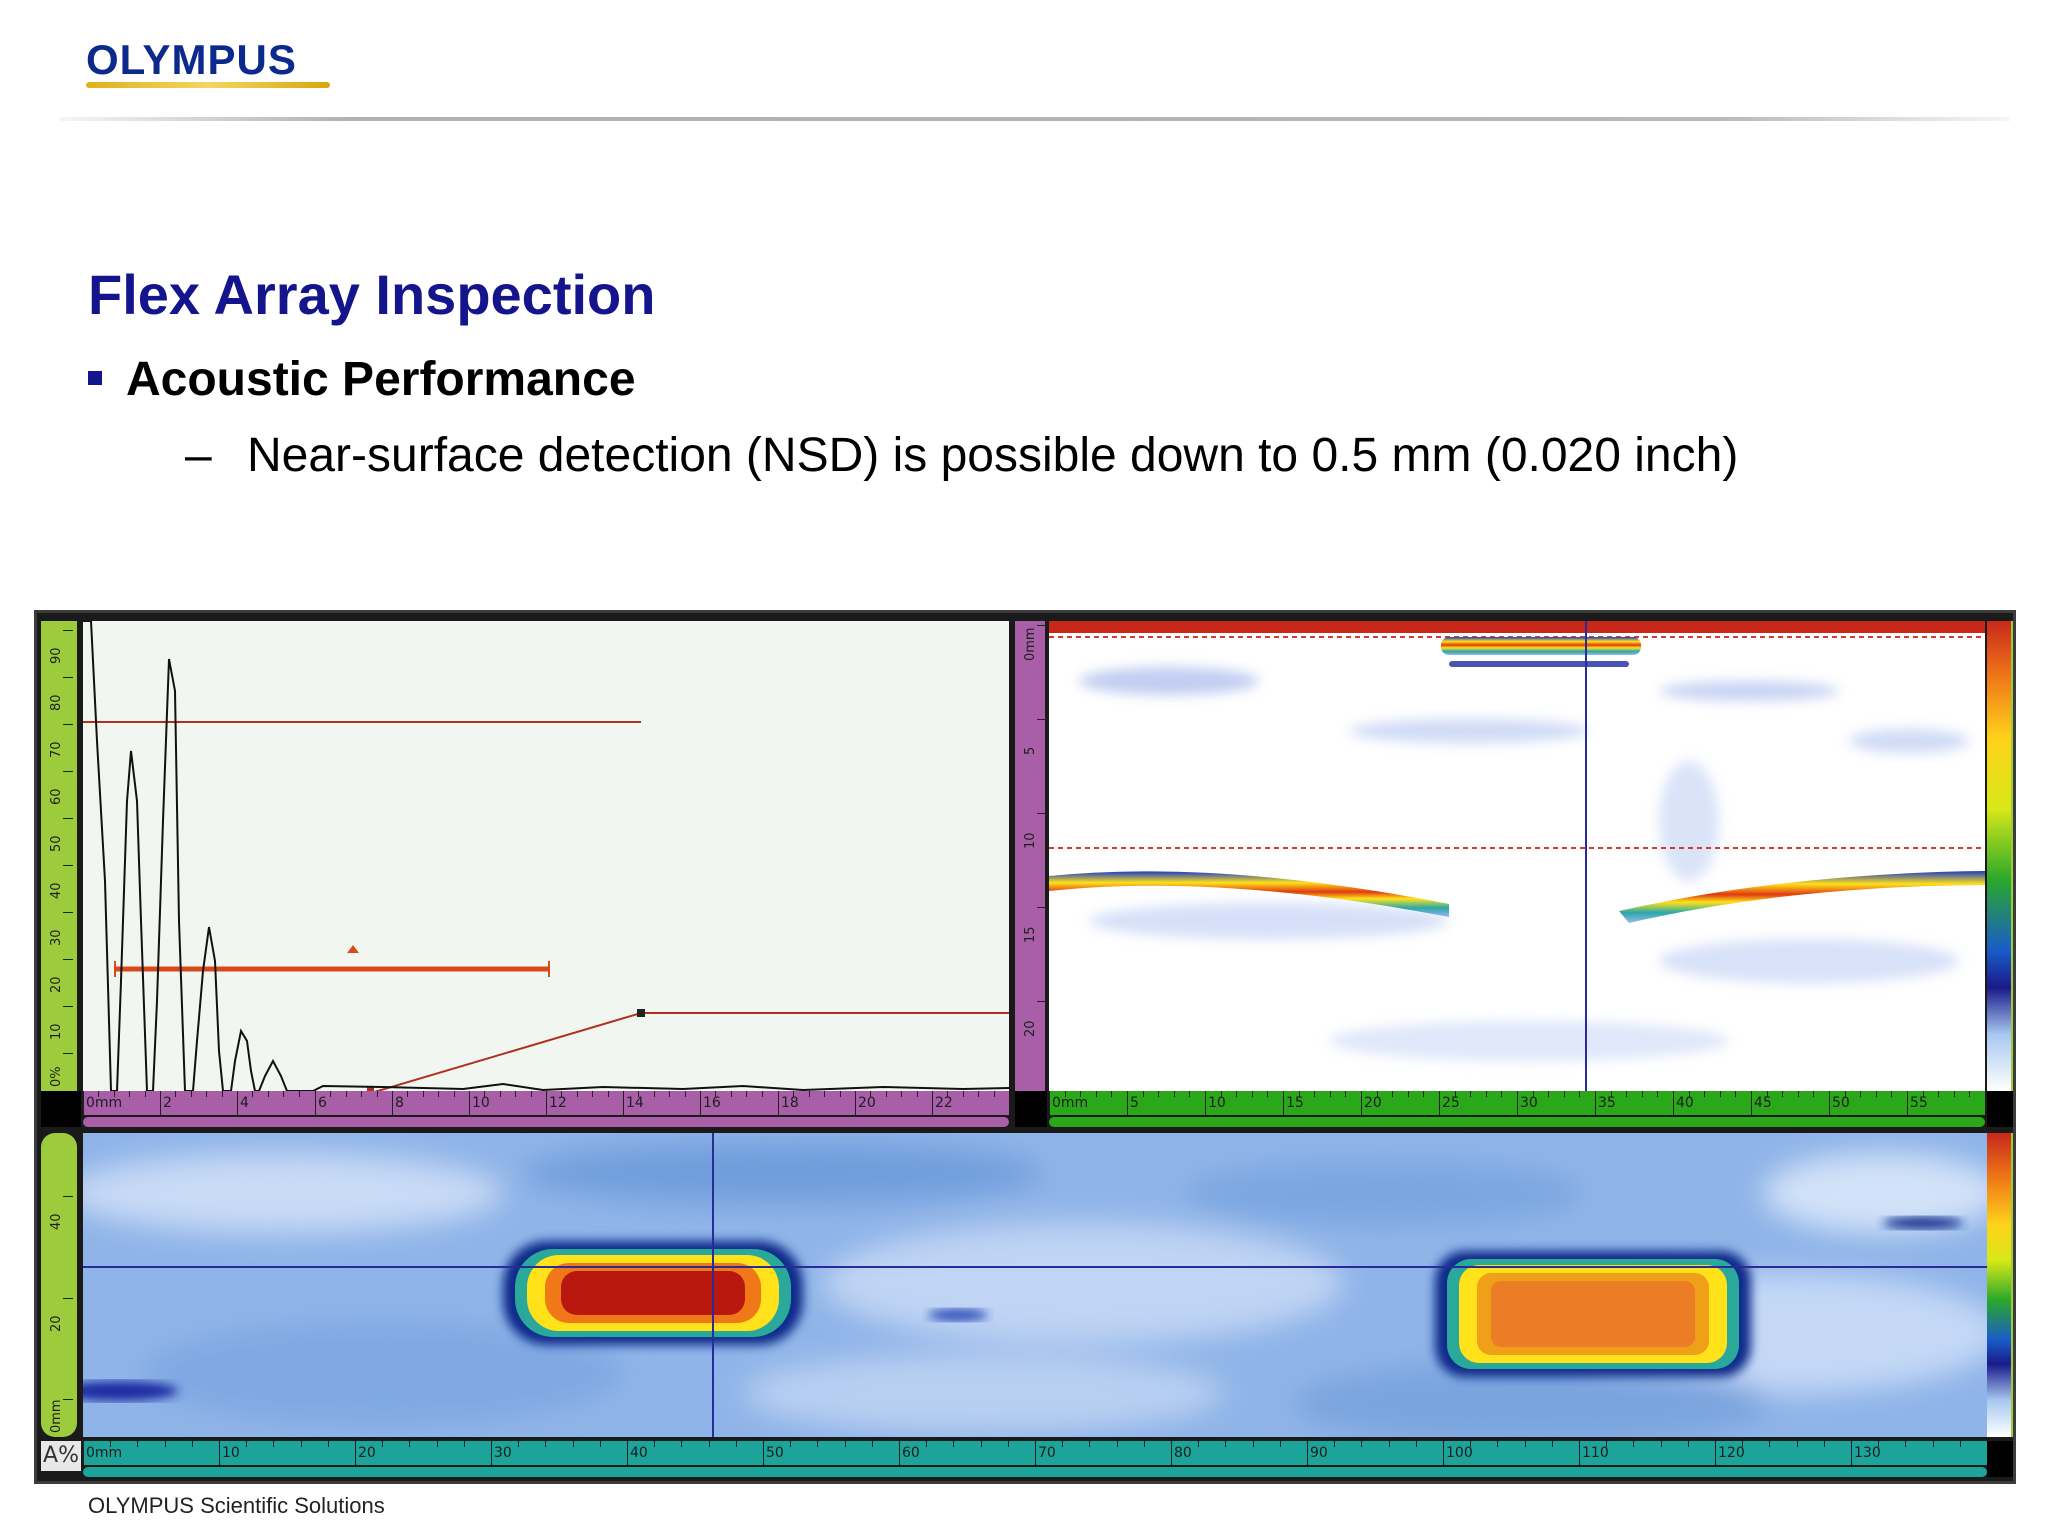 The image size is (2048, 1536). What do you see at coordinates (59, 1285) in the screenshot?
I see `cscan-y-ruler: 0mm 20 40` at bounding box center [59, 1285].